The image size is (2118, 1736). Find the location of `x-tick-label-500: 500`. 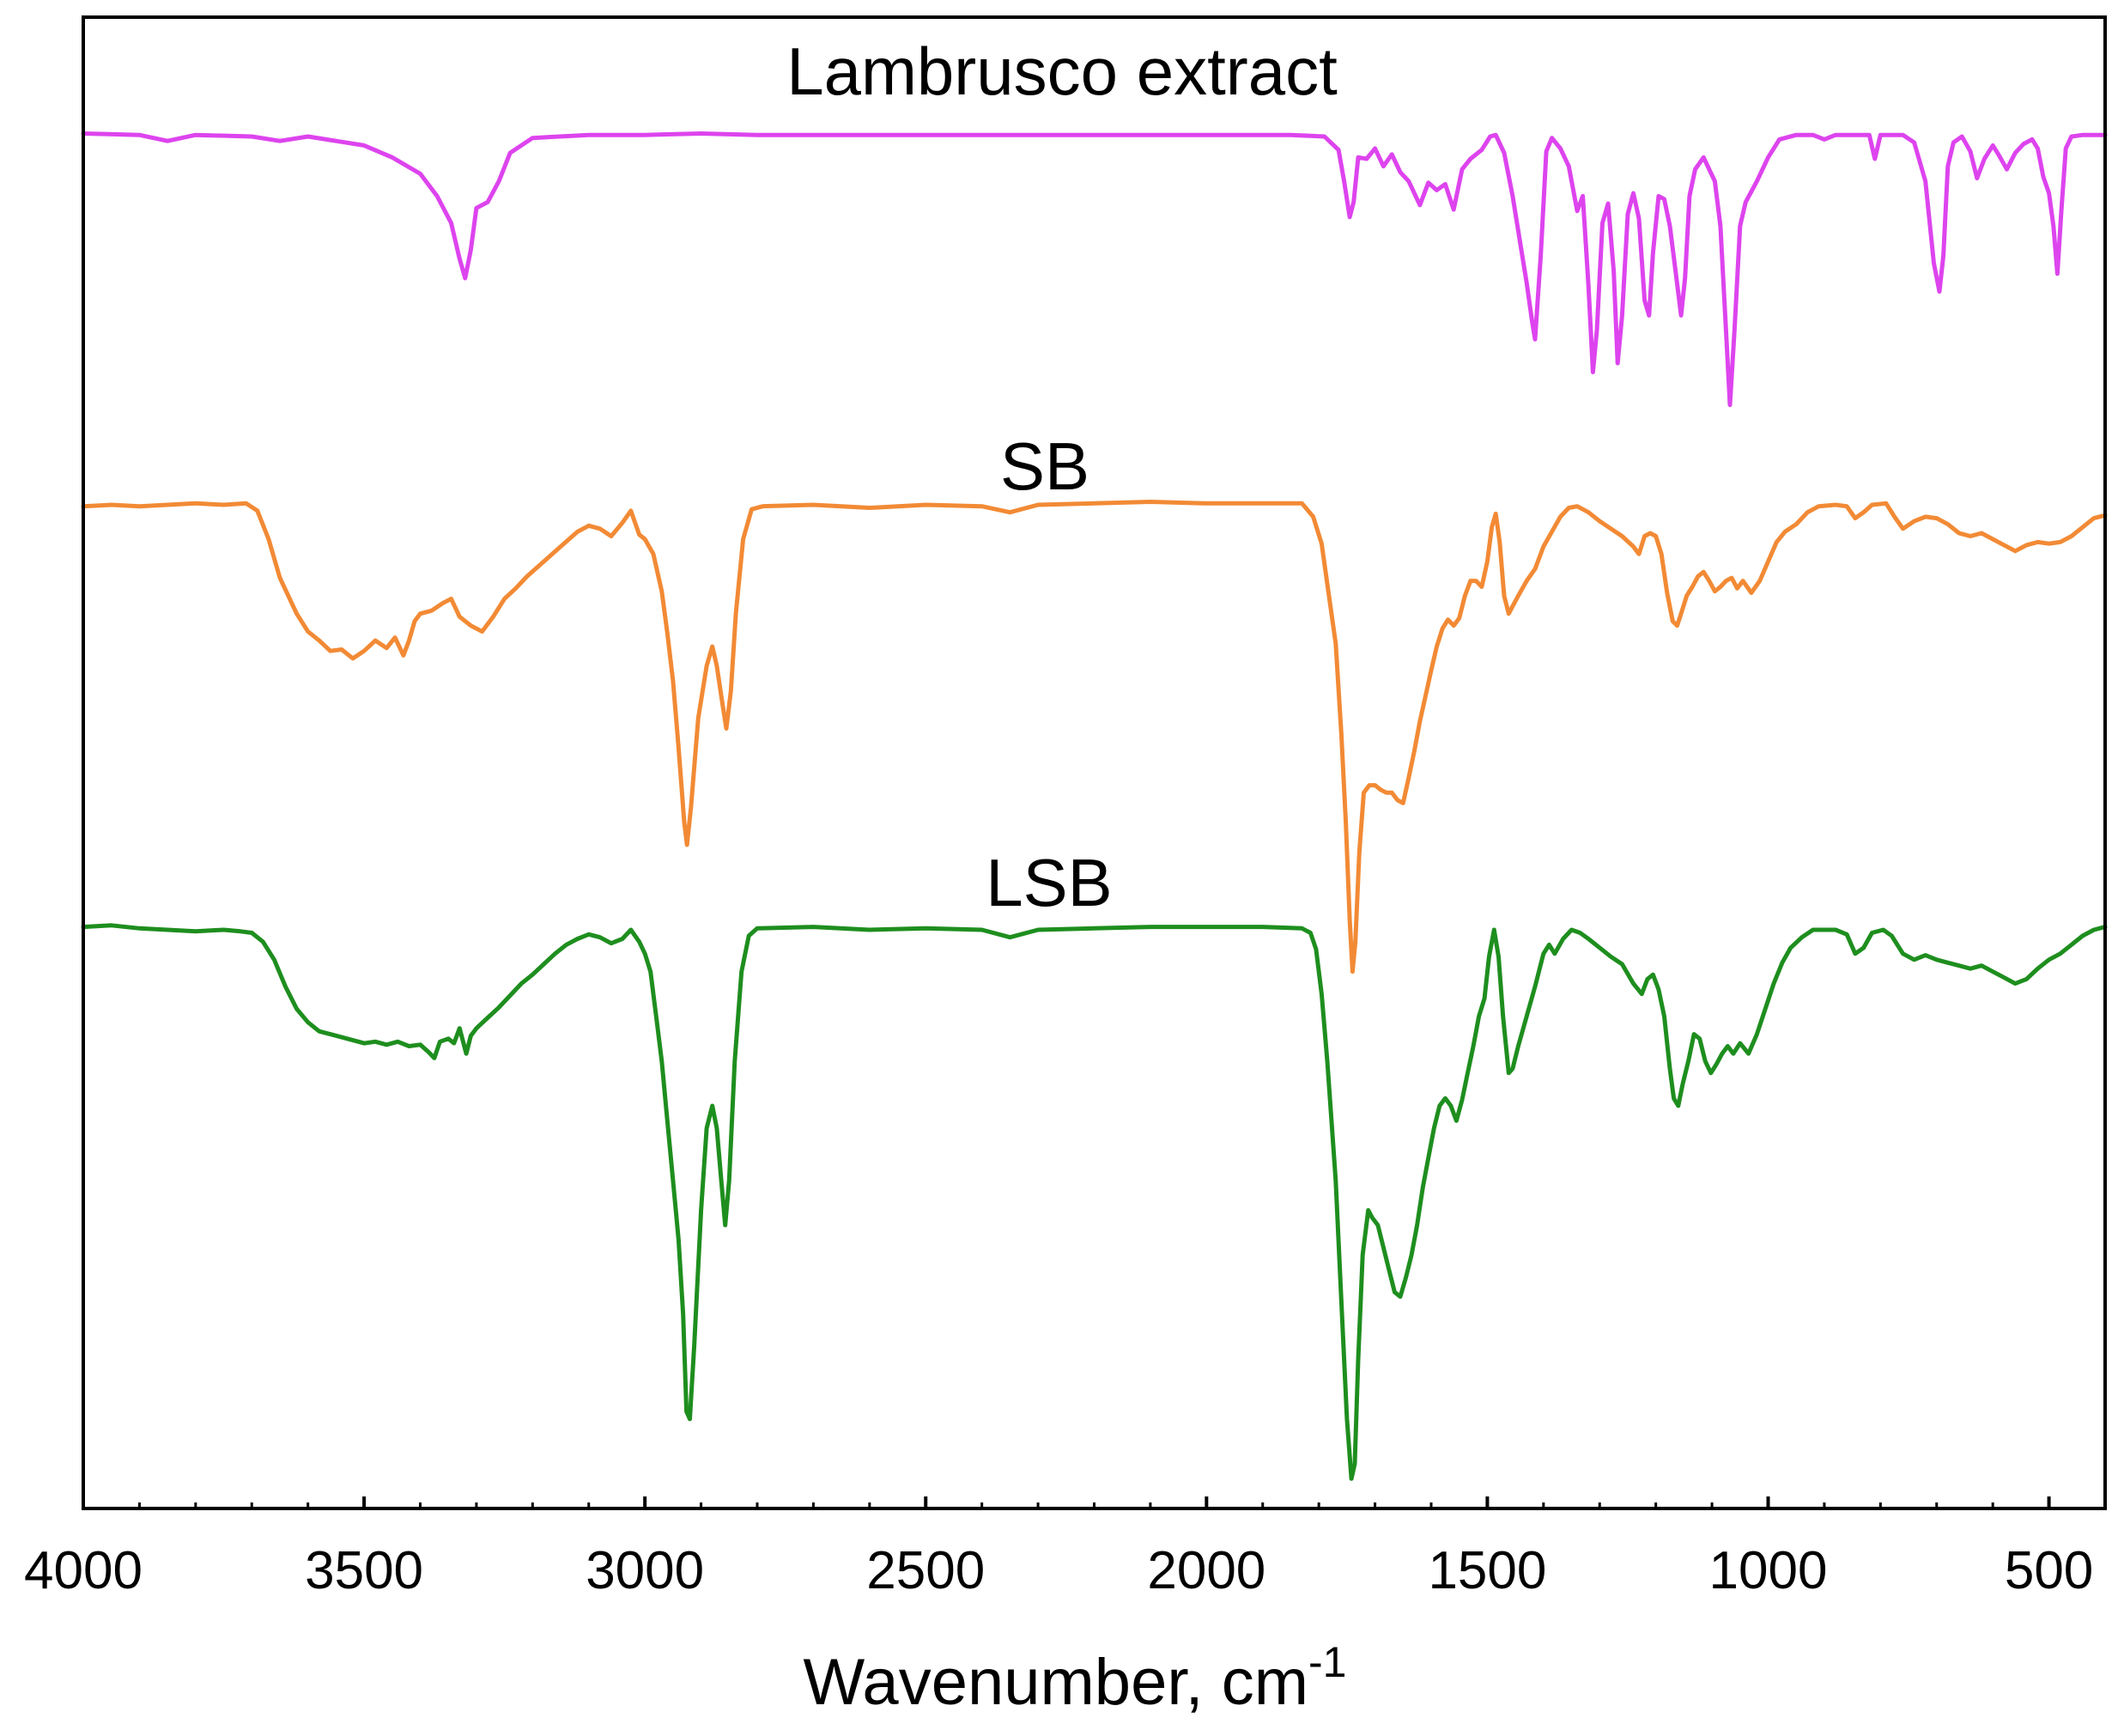

x-tick-label-500: 500 is located at coordinates (2049, 1570).